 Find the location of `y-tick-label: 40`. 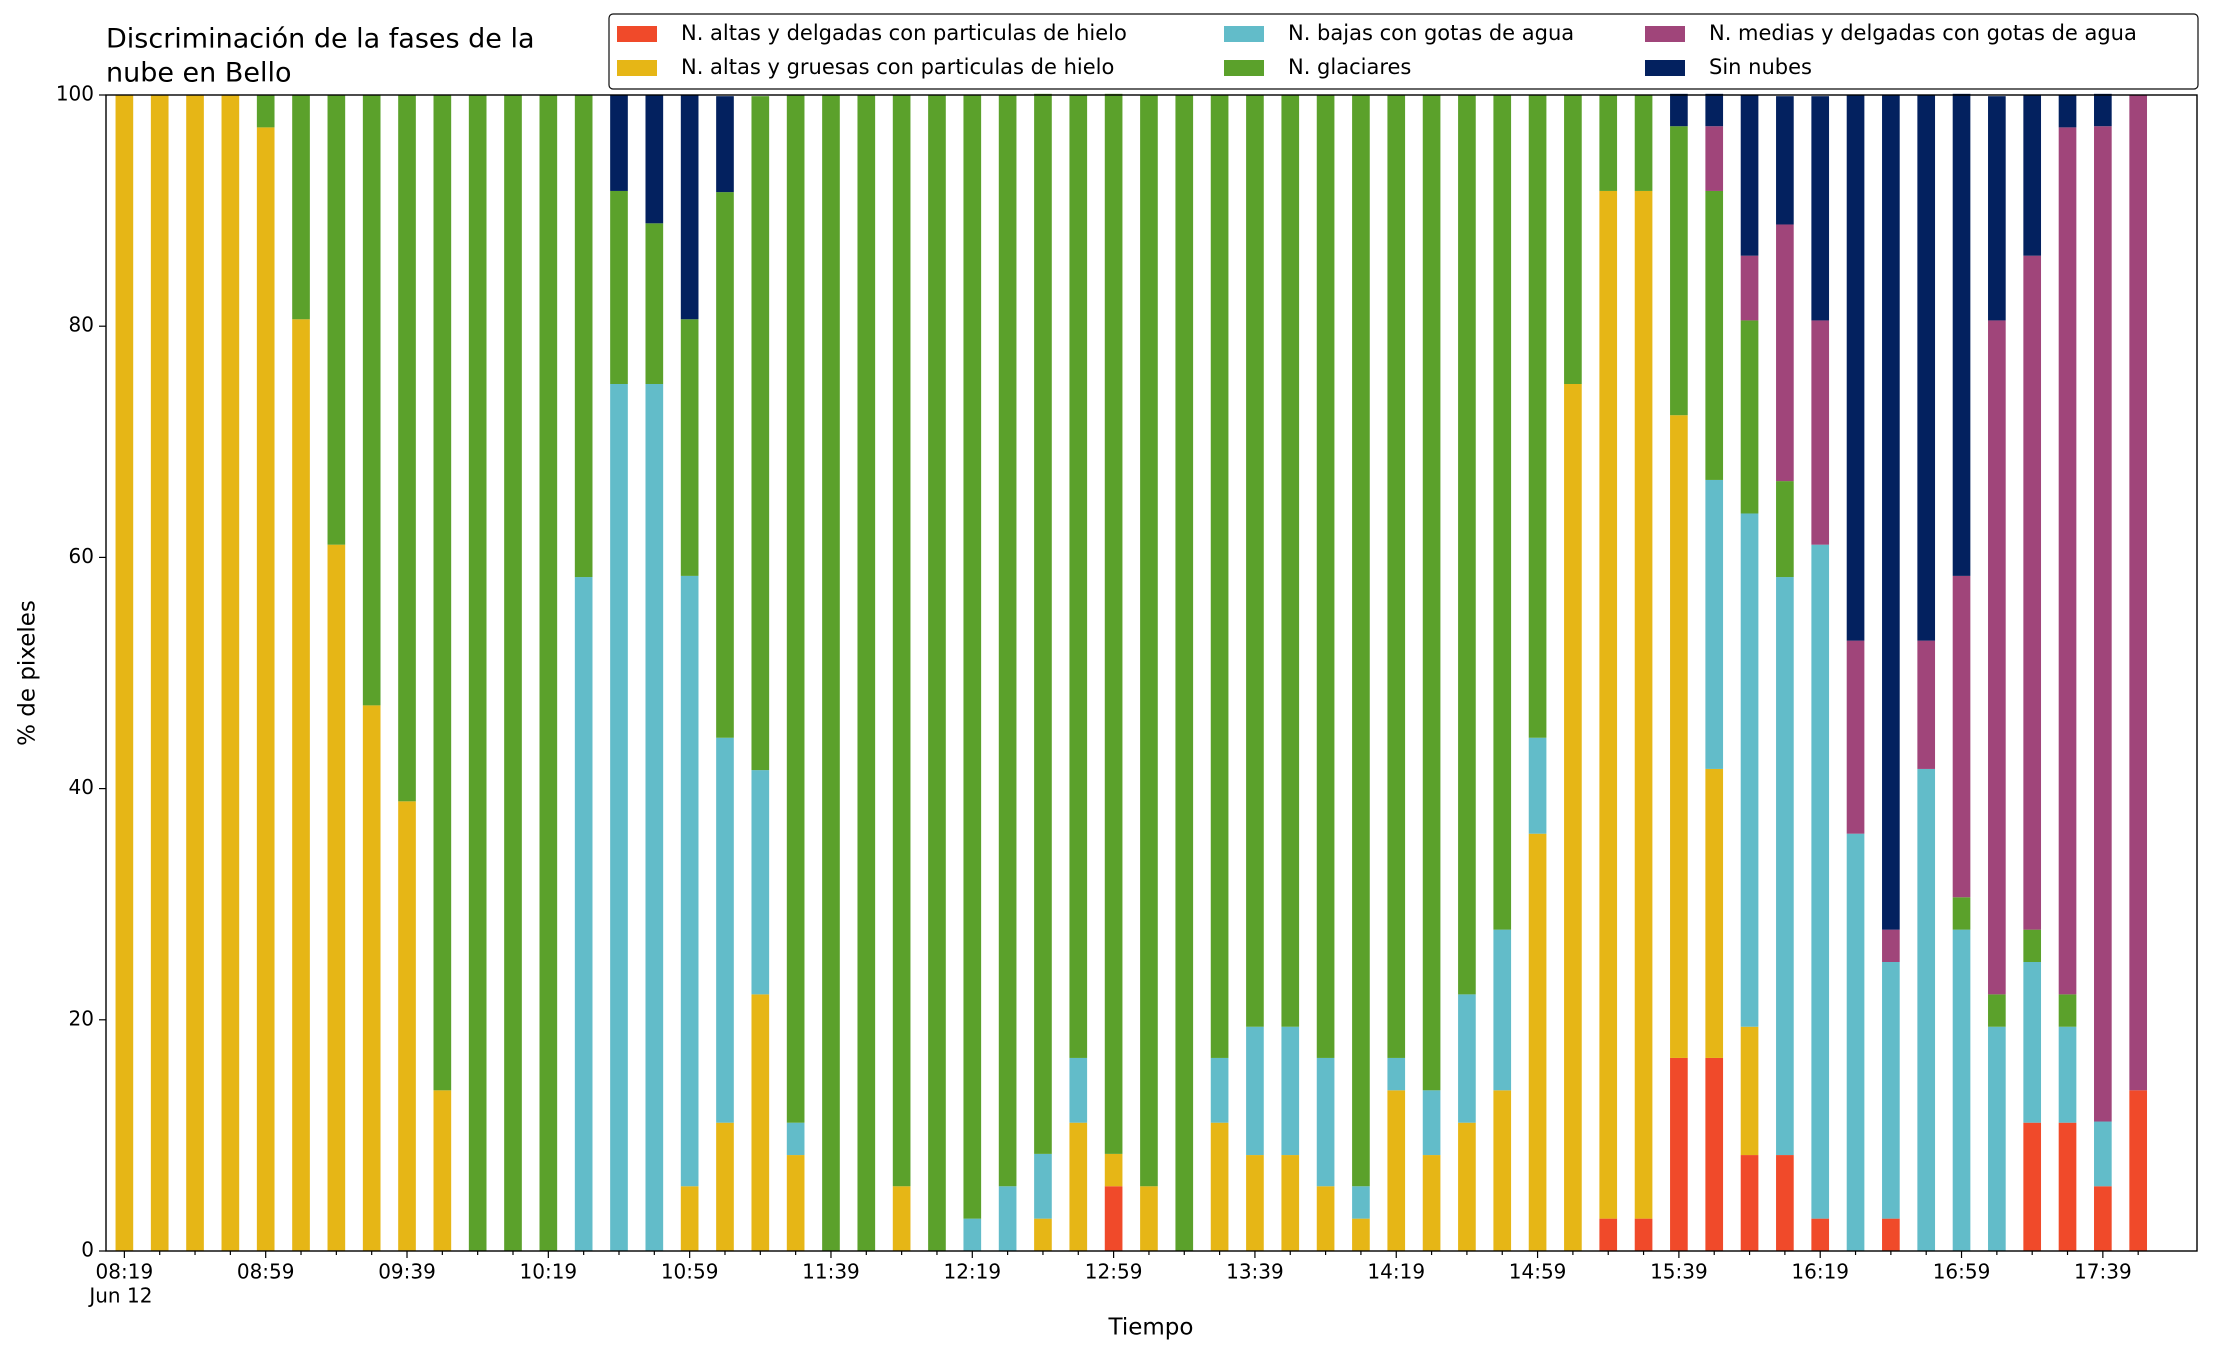

y-tick-label: 40 is located at coordinates (81, 787).